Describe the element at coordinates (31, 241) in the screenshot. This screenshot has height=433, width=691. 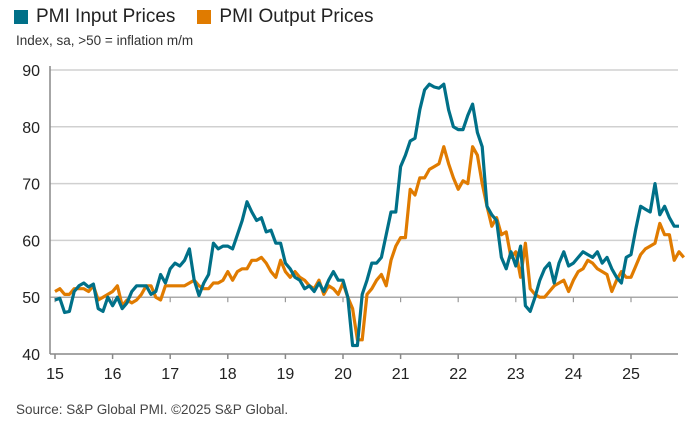
I see `y-tick-label: 60` at that location.